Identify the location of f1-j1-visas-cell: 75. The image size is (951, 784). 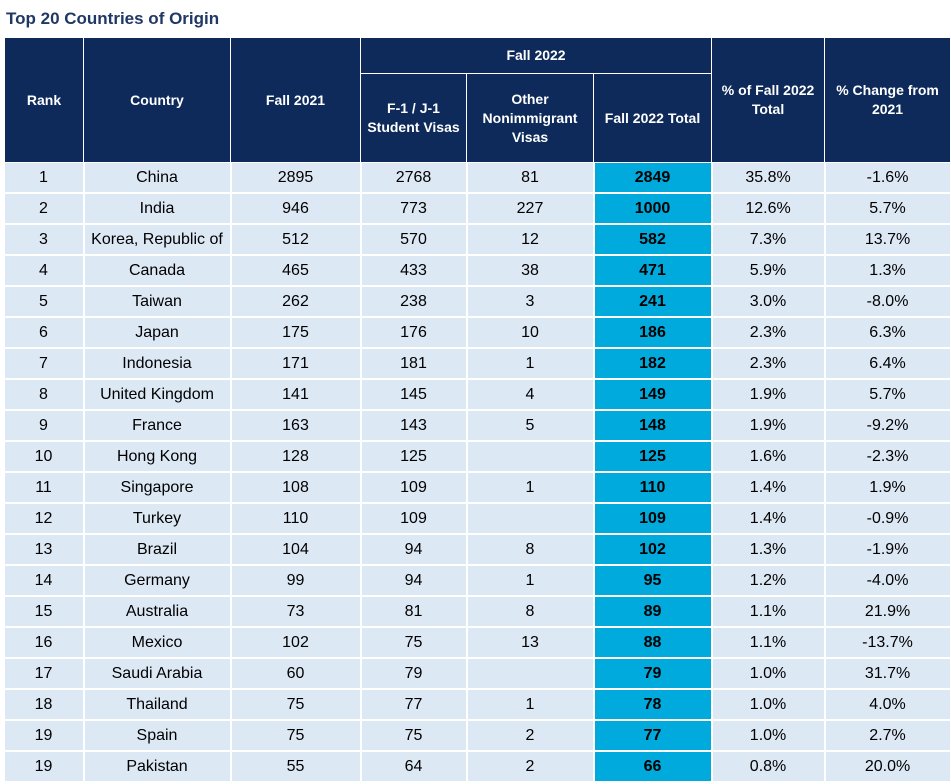
(414, 643).